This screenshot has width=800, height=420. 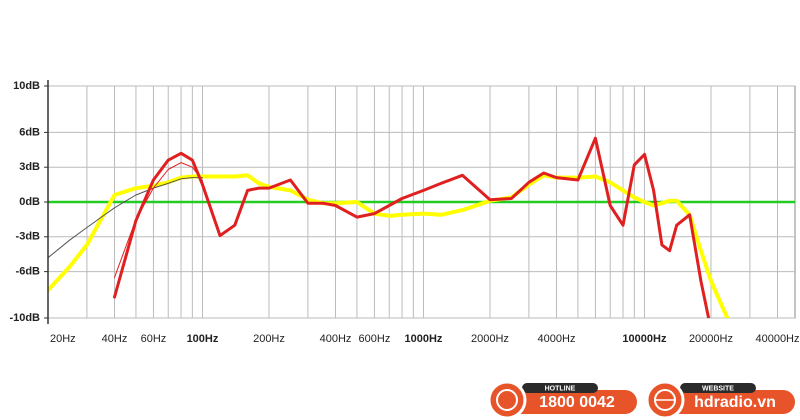 I want to click on x-tick-label: 100Hz, so click(x=203, y=339).